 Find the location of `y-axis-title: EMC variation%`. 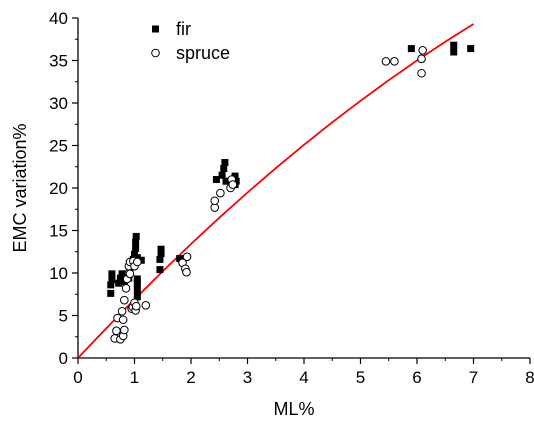

y-axis-title: EMC variation% is located at coordinates (20, 187).